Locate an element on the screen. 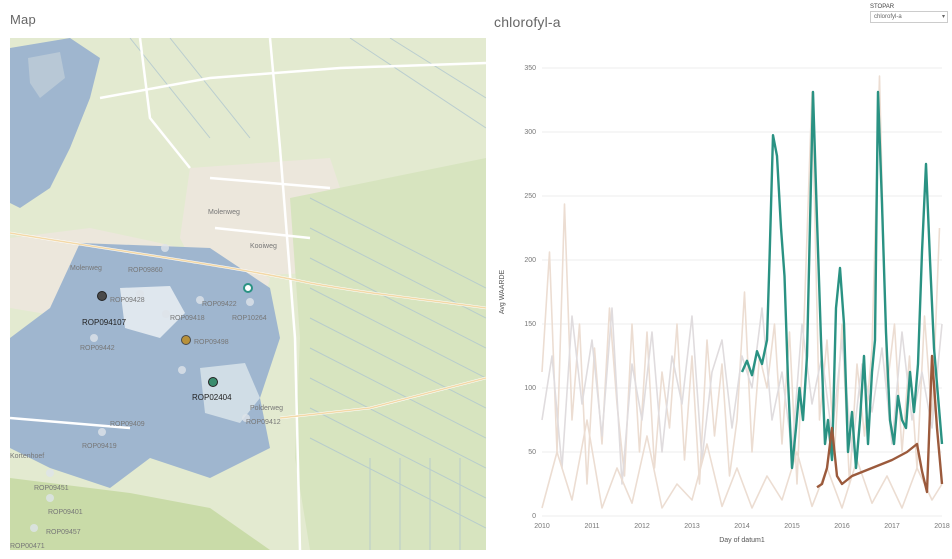  station-label: ROP00471 is located at coordinates (27, 546).